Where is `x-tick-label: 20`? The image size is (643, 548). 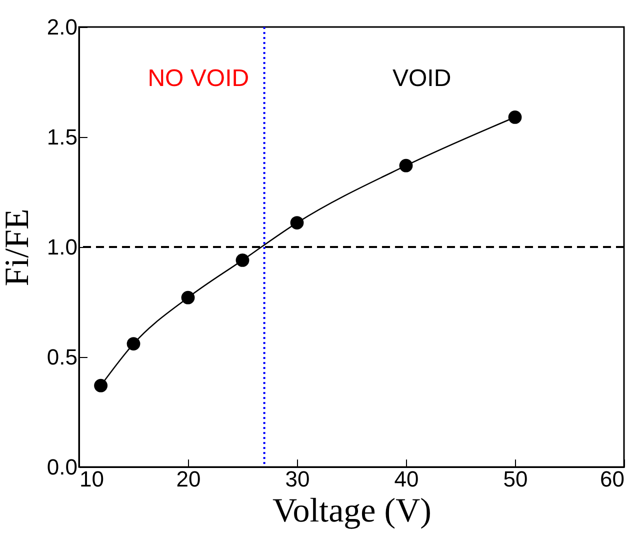
x-tick-label: 20 is located at coordinates (188, 479).